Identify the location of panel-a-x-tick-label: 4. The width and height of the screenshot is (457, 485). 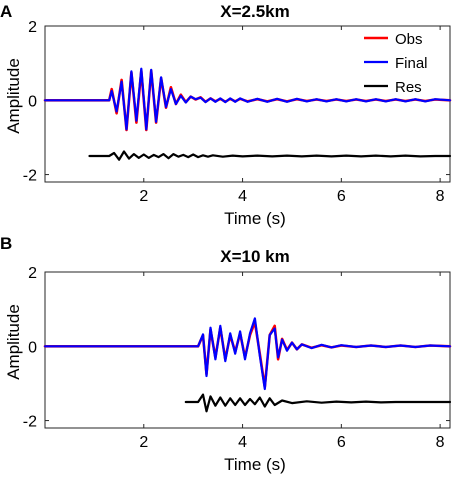
(242, 196).